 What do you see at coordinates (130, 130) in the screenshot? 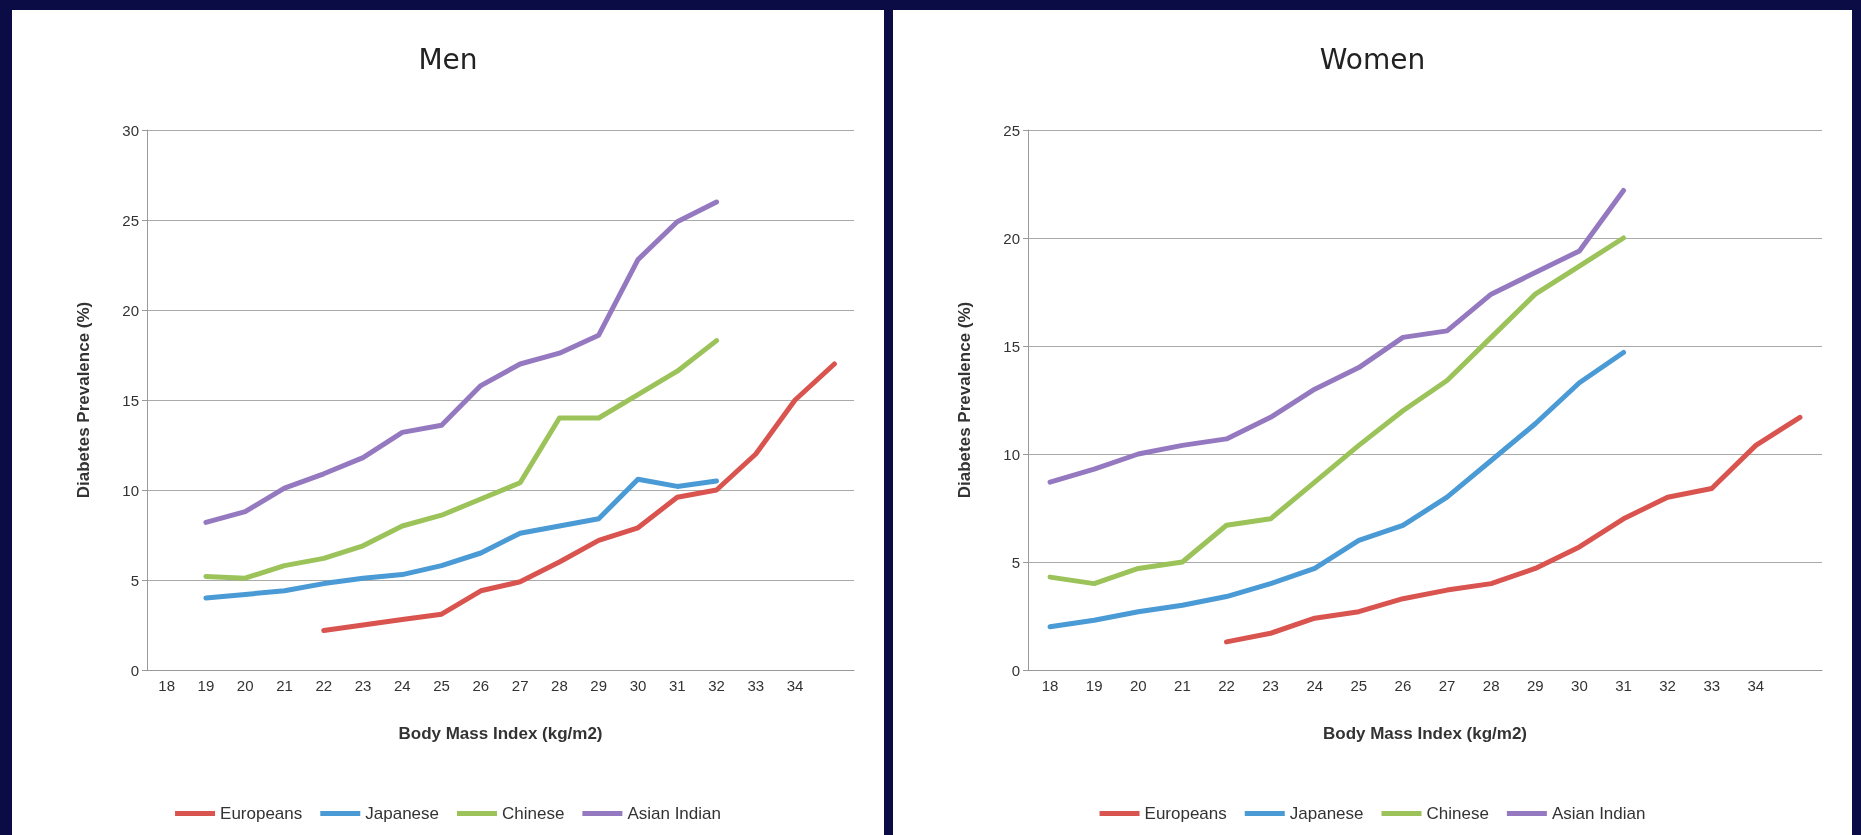
I see `y-tick-label: 30` at bounding box center [130, 130].